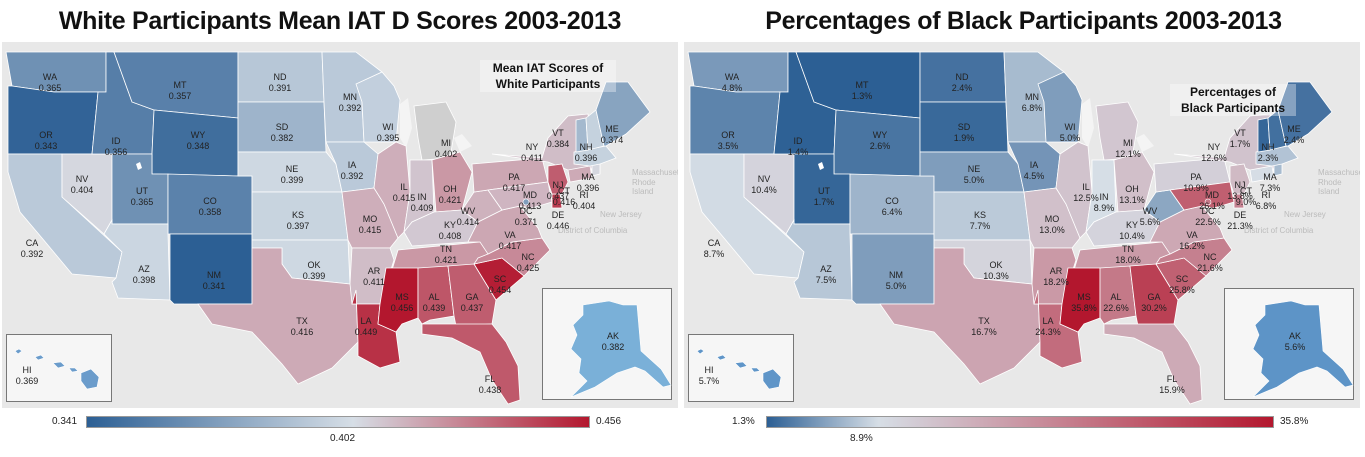 This screenshot has height=457, width=1365. What do you see at coordinates (1270, 177) in the screenshot?
I see `state-abbr: MA` at bounding box center [1270, 177].